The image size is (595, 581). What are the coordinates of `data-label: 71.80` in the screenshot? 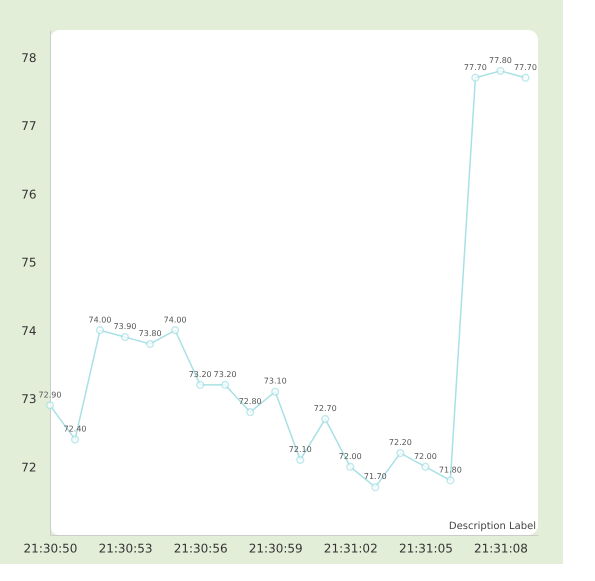 It's located at (450, 469).